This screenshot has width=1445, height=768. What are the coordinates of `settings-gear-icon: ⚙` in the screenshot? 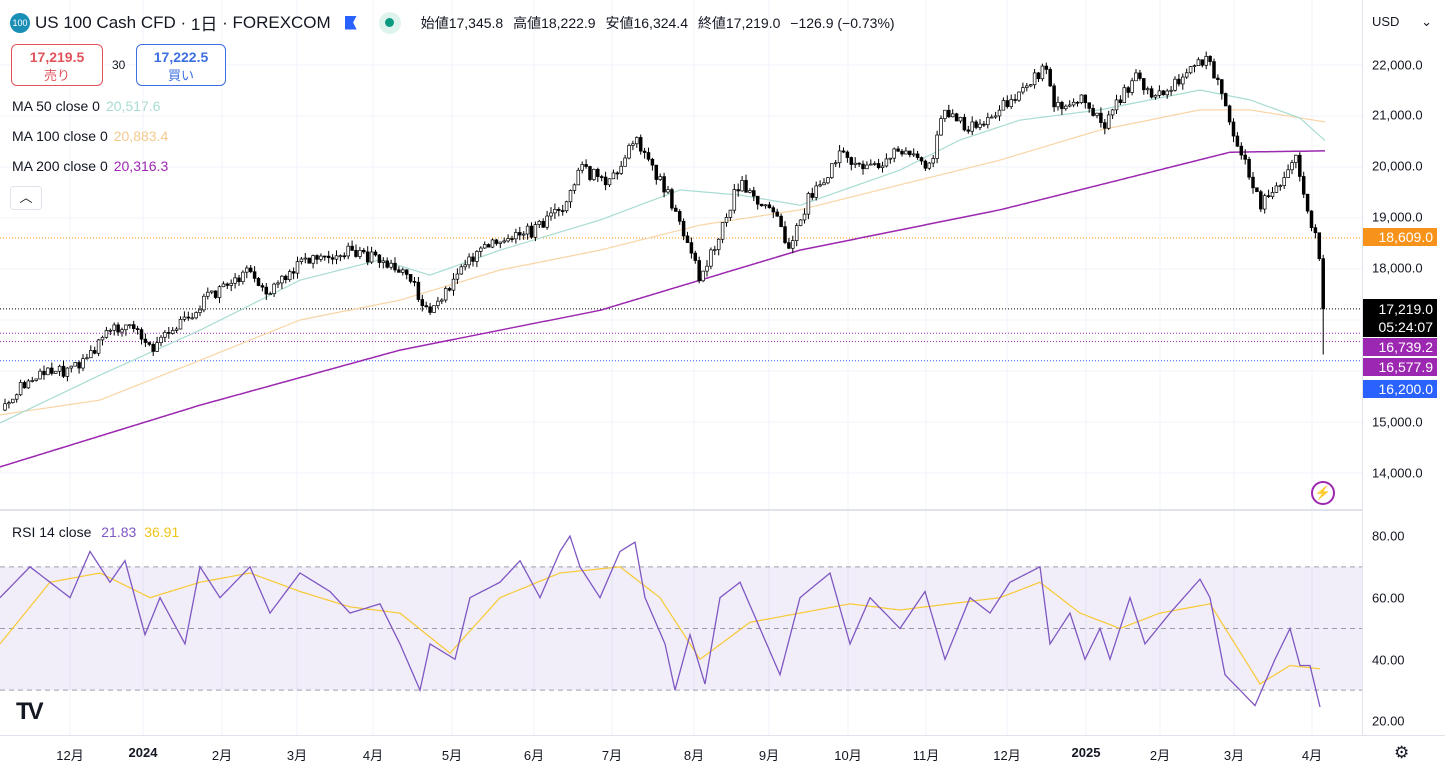 It's located at (1402, 752).